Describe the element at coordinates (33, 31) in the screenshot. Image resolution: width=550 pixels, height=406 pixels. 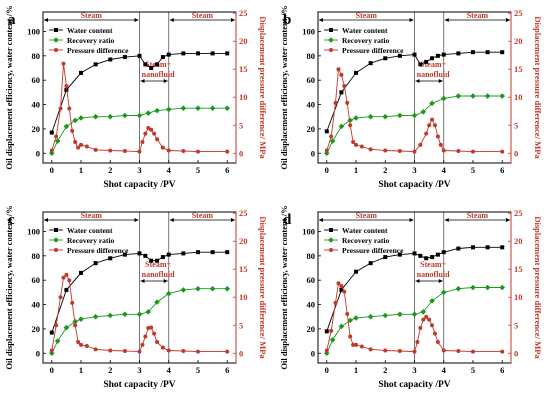
I see `y-left-tick-label: 100` at that location.